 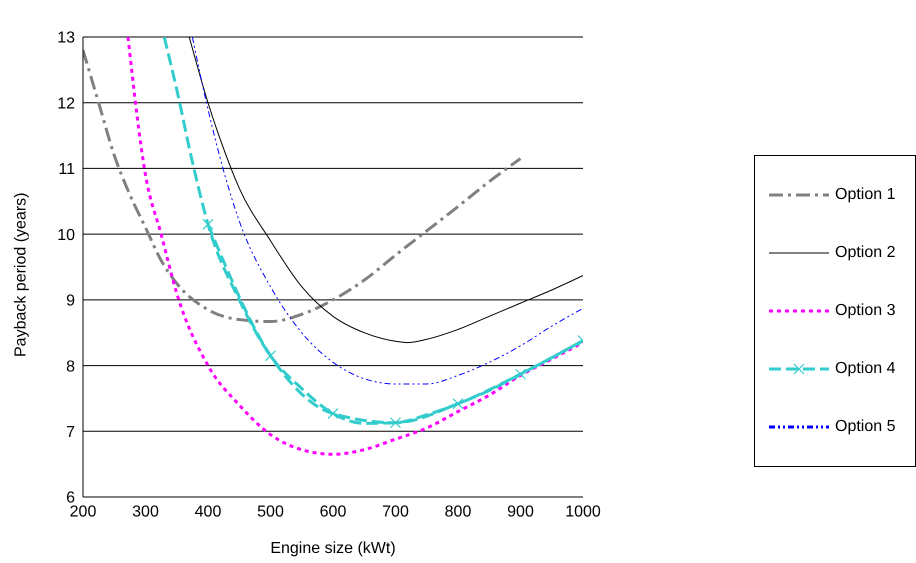 What do you see at coordinates (458, 511) in the screenshot?
I see `x-tick-label: 800` at bounding box center [458, 511].